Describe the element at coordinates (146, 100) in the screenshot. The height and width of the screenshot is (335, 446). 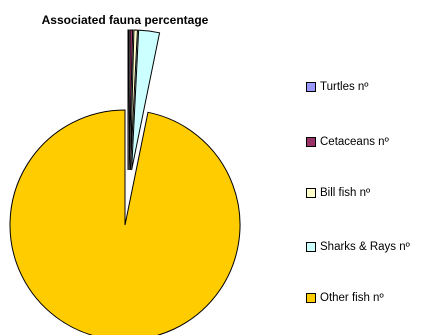
I see `pie-slice-sharks-rays` at that location.